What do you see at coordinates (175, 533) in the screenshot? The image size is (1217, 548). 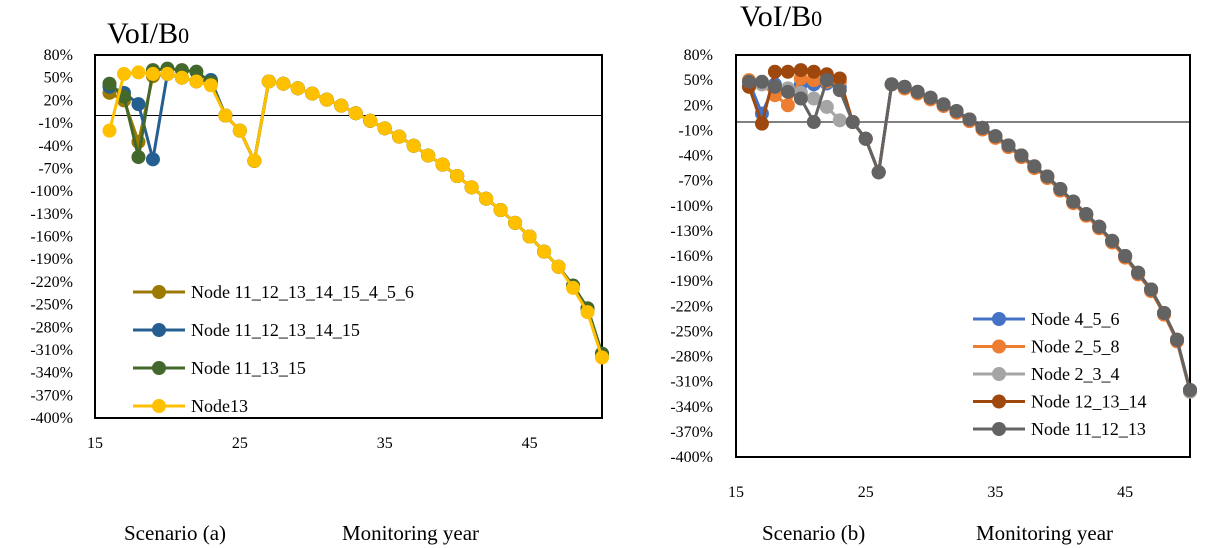 I see `scenario-label: Scenario (a)` at bounding box center [175, 533].